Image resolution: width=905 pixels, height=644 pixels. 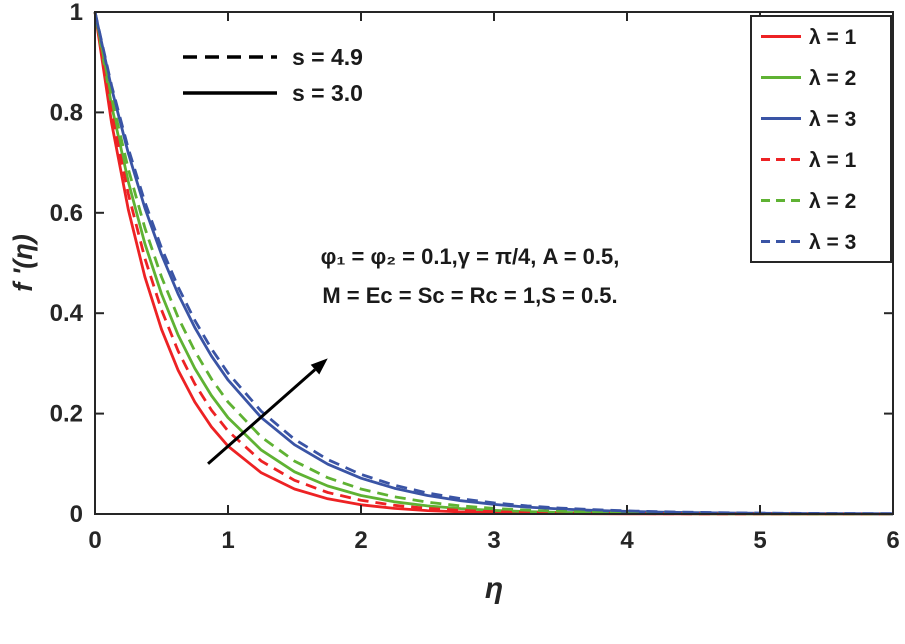 What do you see at coordinates (67, 313) in the screenshot?
I see `y-tick-label: 0.4` at bounding box center [67, 313].